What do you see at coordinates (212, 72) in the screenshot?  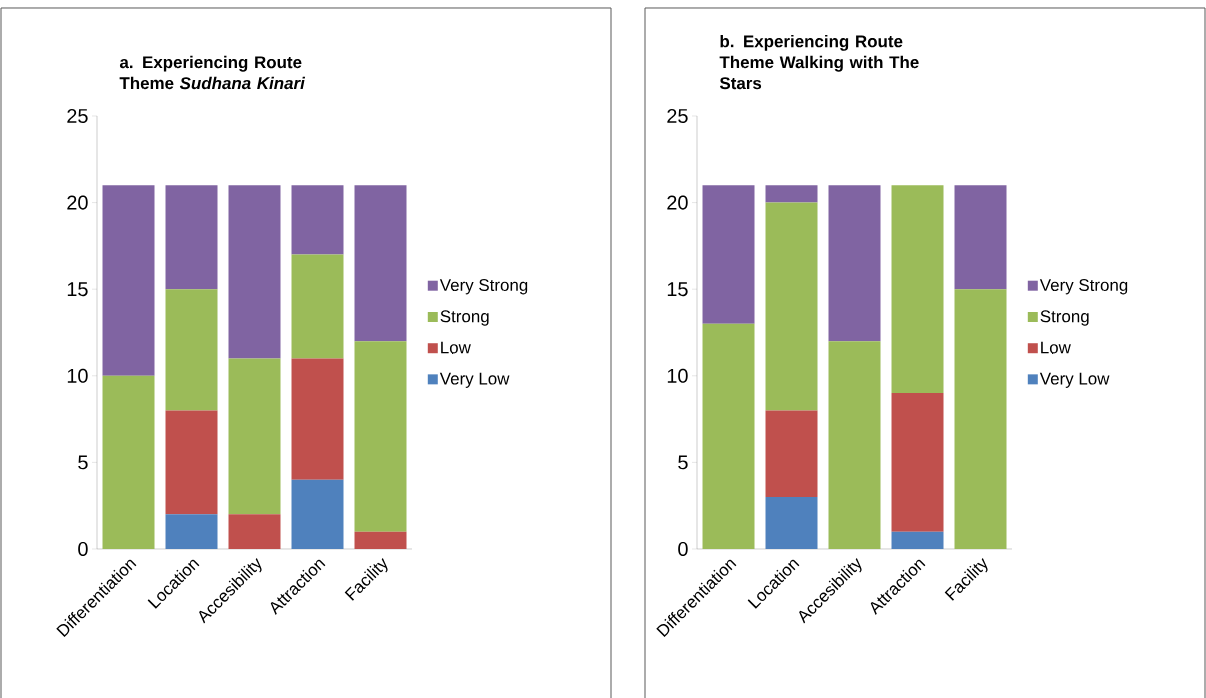 I see `chart-title: a. Experiencing Route Theme Sudhana Kinari` at bounding box center [212, 72].